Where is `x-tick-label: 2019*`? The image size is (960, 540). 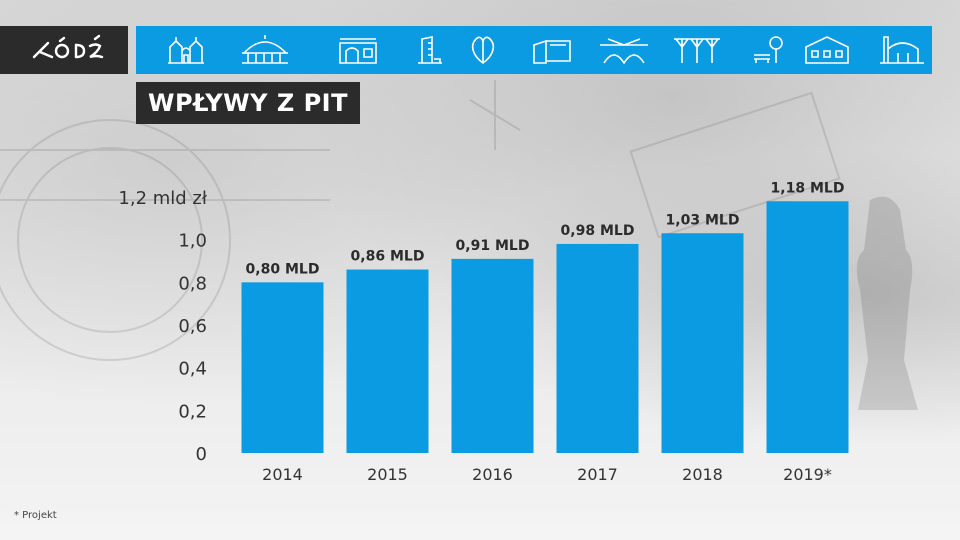
x-tick-label: 2019* is located at coordinates (807, 474).